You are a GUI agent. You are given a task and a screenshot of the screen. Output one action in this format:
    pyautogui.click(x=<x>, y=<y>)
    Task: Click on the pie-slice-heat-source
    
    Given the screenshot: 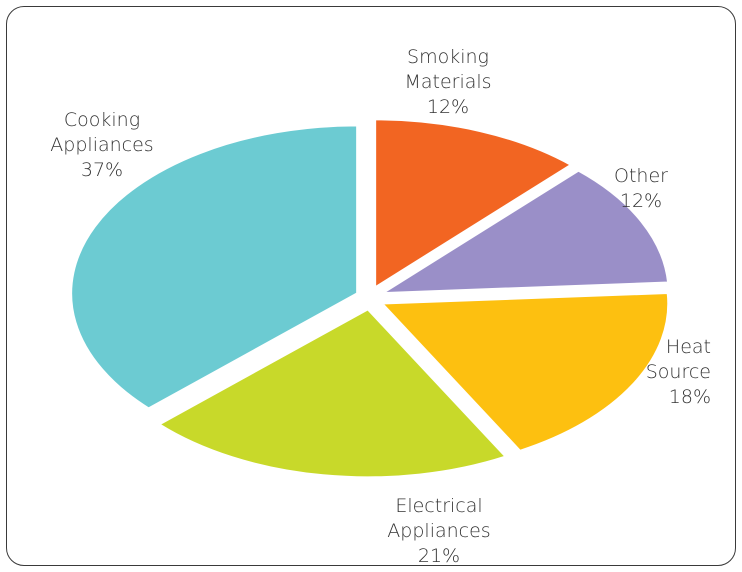 What is the action you would take?
    pyautogui.click(x=525, y=371)
    